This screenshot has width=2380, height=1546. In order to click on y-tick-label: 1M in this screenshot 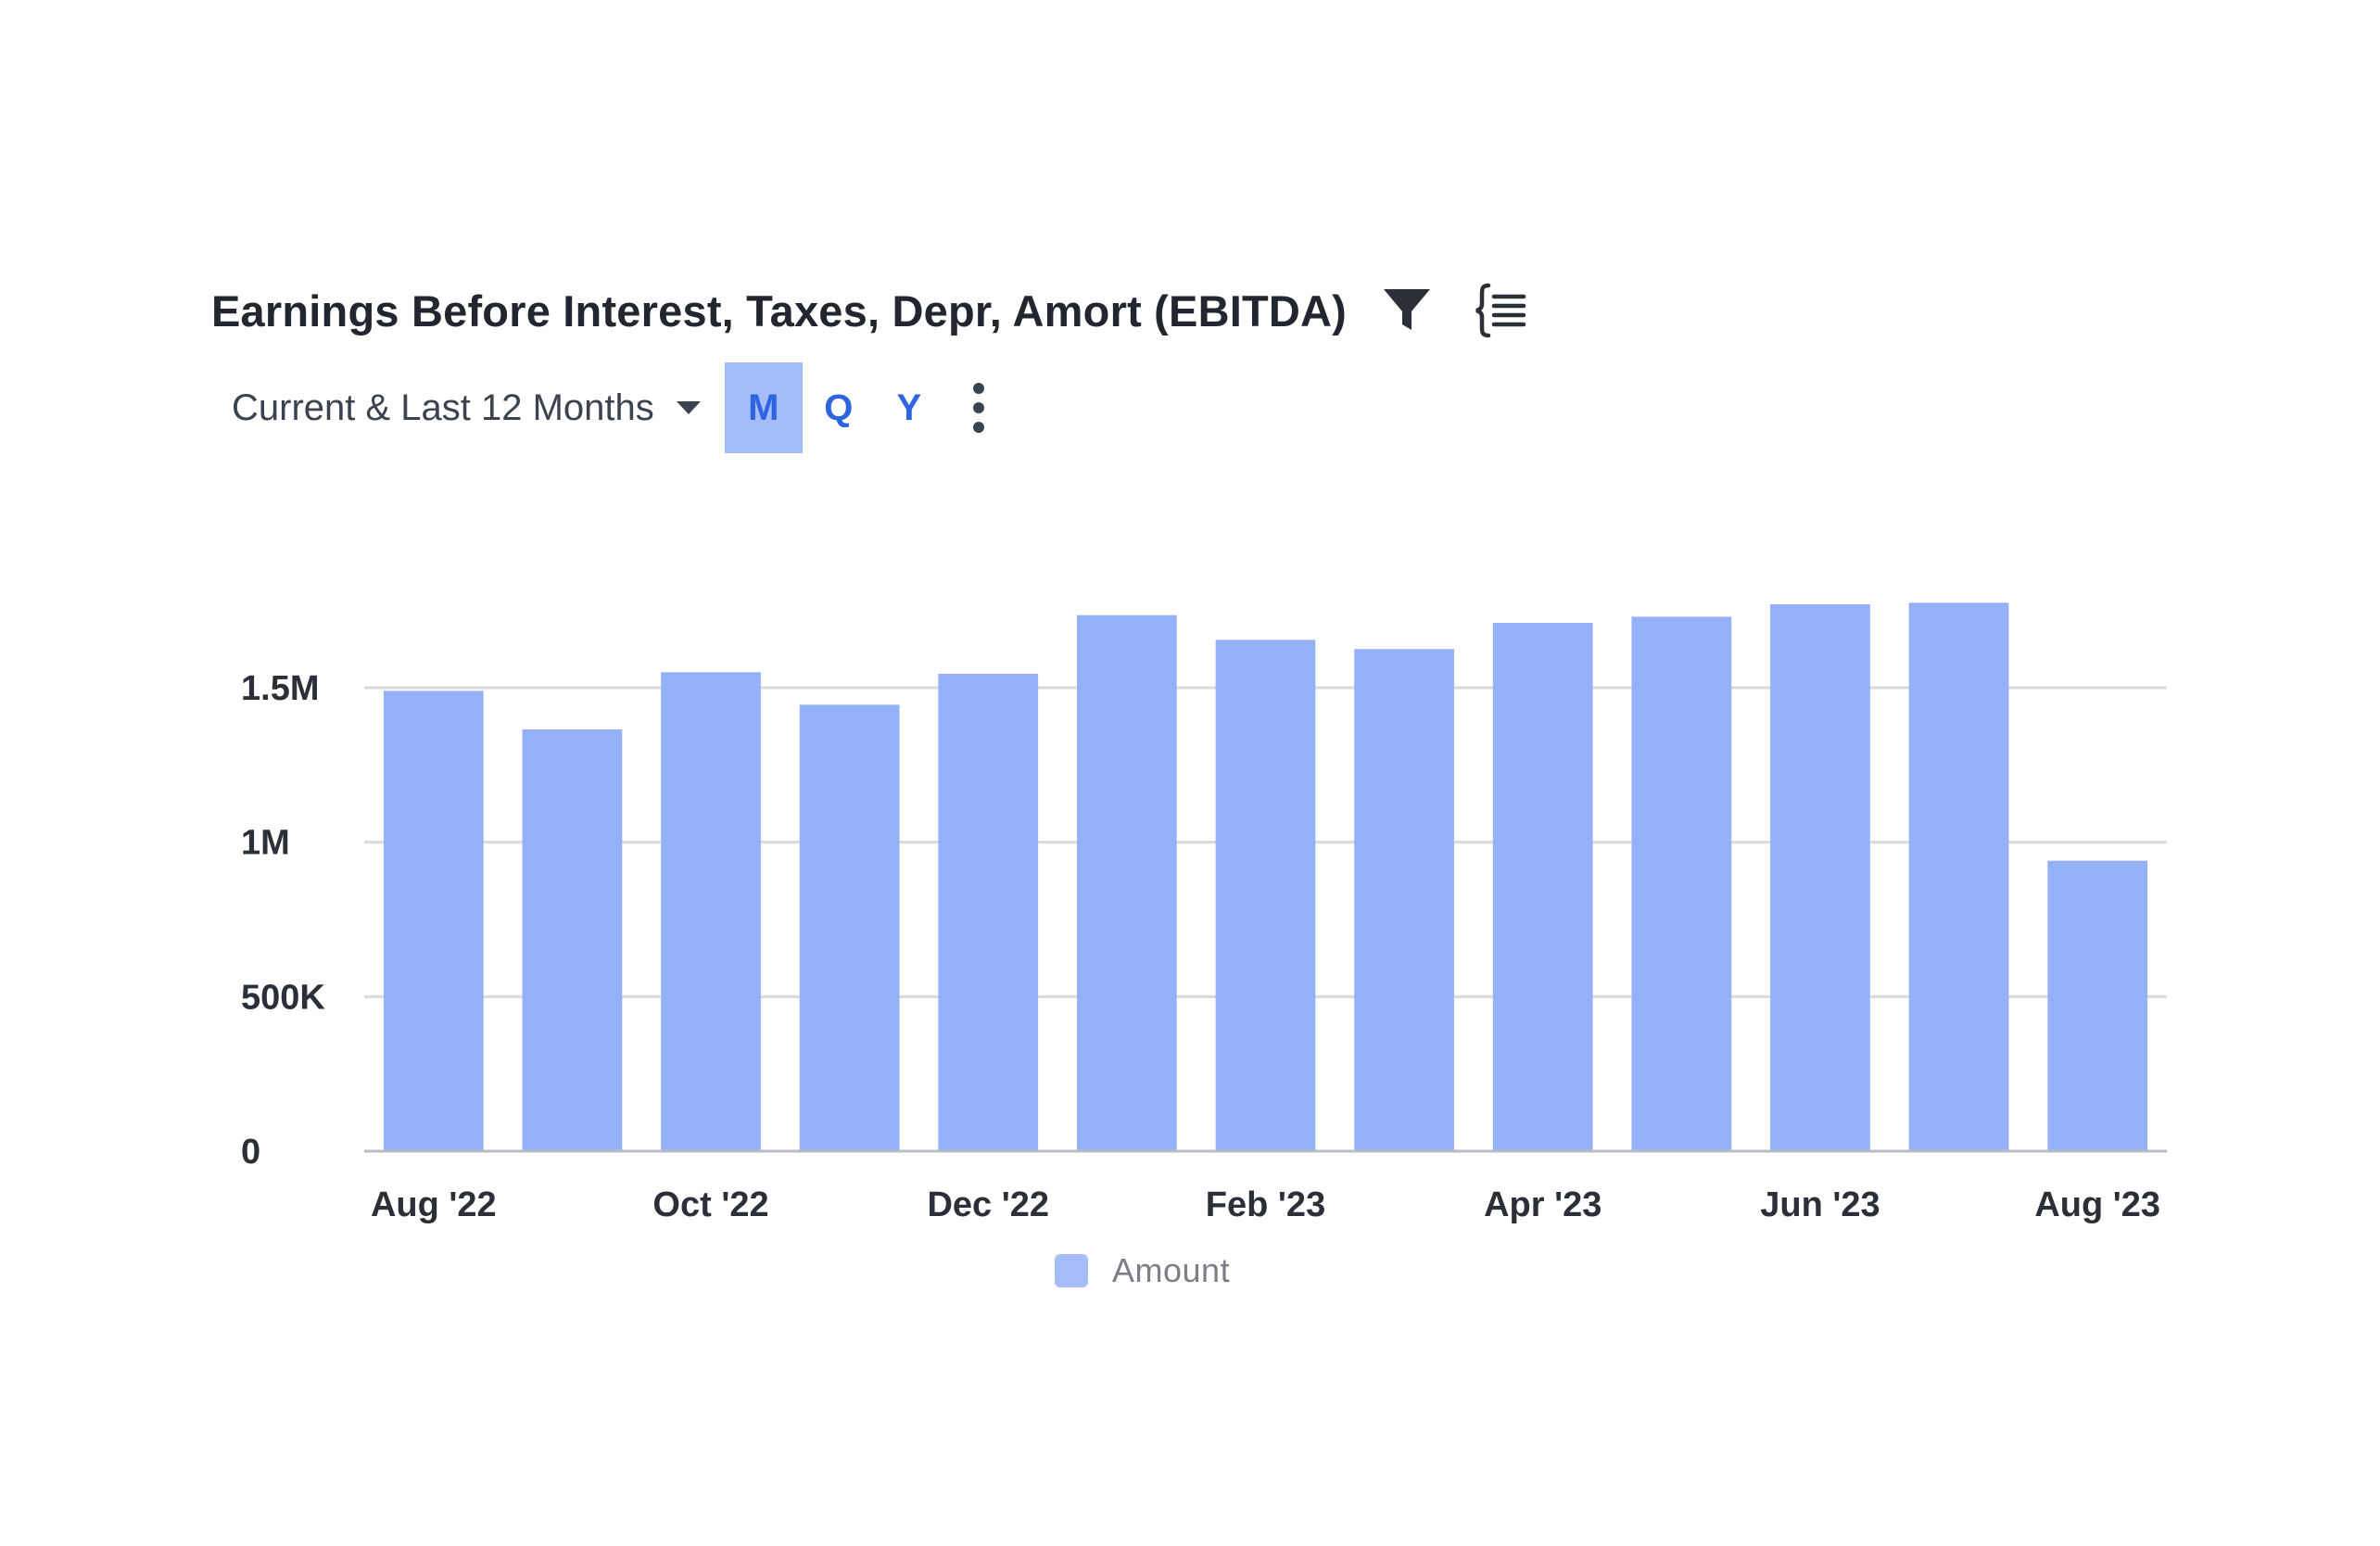, I will do `click(265, 843)`.